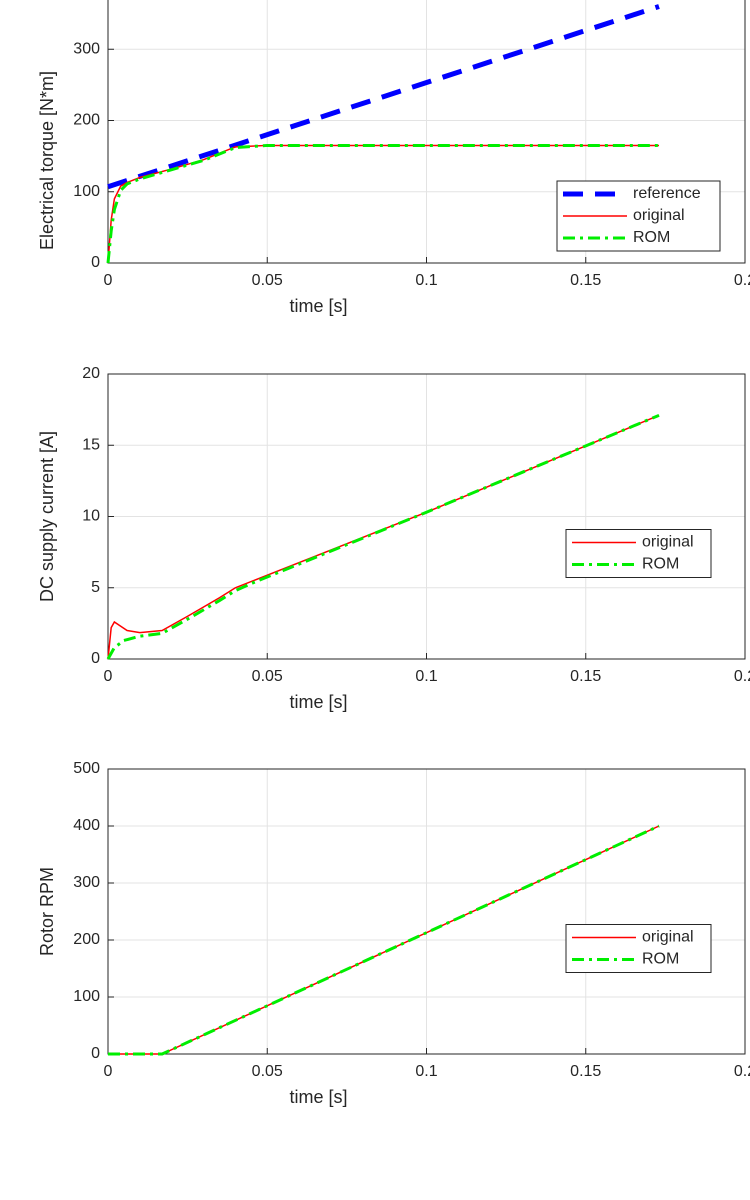 This screenshot has width=750, height=1200. Describe the element at coordinates (667, 193) in the screenshot. I see `legend-label: reference` at that location.